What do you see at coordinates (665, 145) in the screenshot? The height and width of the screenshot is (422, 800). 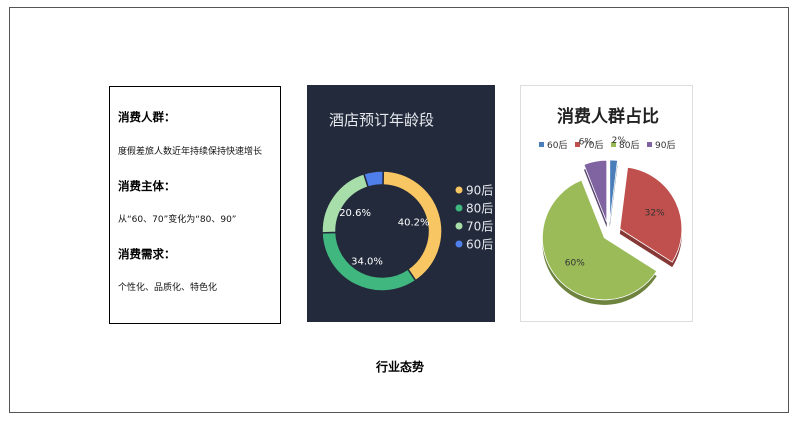 I see `pie-legend-label-90: 90后` at bounding box center [665, 145].